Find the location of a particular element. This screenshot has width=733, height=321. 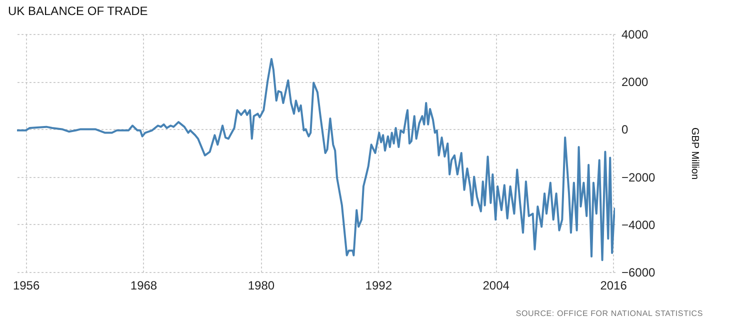

y-tick-label: 2000 is located at coordinates (635, 82).